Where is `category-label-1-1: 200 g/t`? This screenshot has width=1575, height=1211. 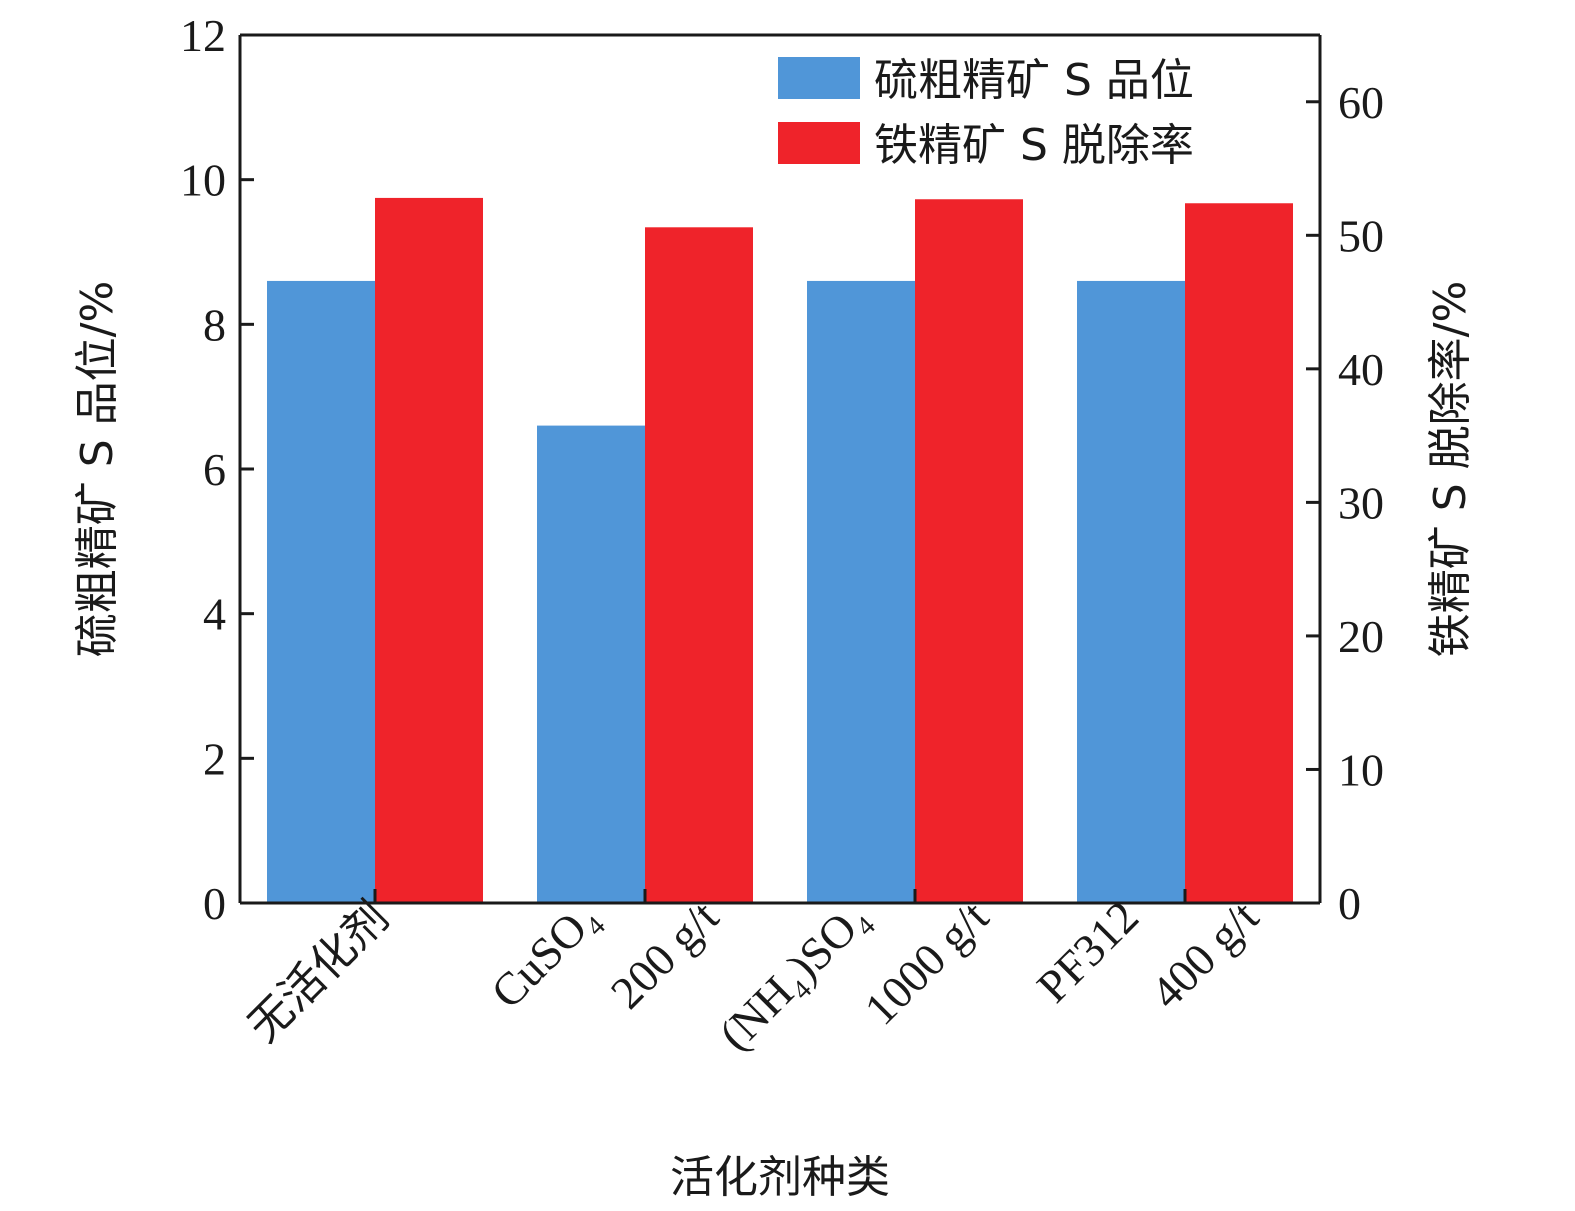
category-label-1-1: 200 g/t is located at coordinates (664, 954).